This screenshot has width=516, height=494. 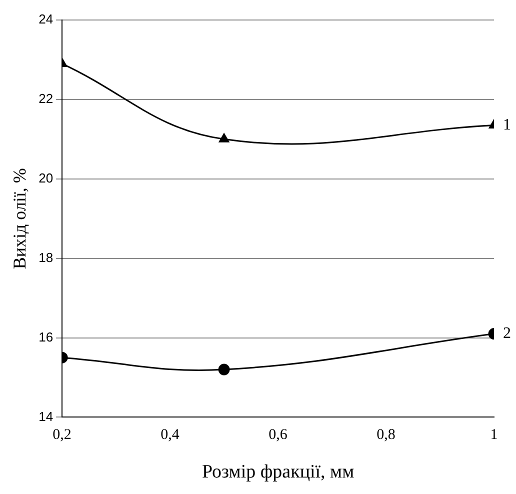 I want to click on y-tick-label: 16, so click(x=46, y=336).